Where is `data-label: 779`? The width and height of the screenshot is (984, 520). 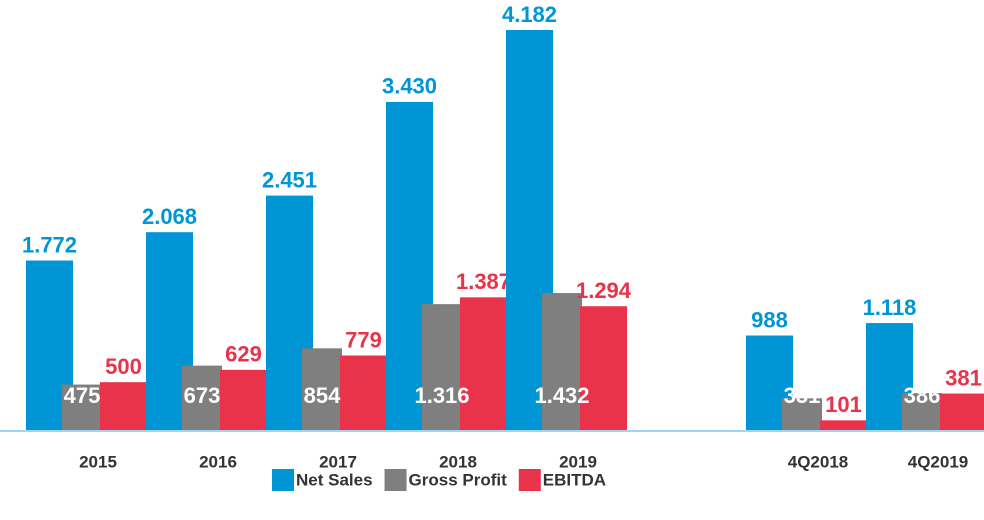
data-label: 779 is located at coordinates (363, 339).